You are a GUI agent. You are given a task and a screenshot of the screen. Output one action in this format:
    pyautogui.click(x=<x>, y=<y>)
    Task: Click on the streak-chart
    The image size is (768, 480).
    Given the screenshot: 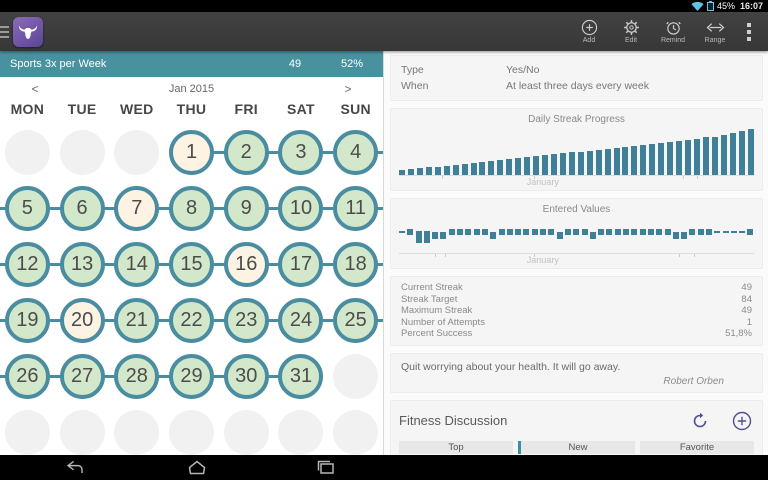 What is the action you would take?
    pyautogui.click(x=576, y=152)
    